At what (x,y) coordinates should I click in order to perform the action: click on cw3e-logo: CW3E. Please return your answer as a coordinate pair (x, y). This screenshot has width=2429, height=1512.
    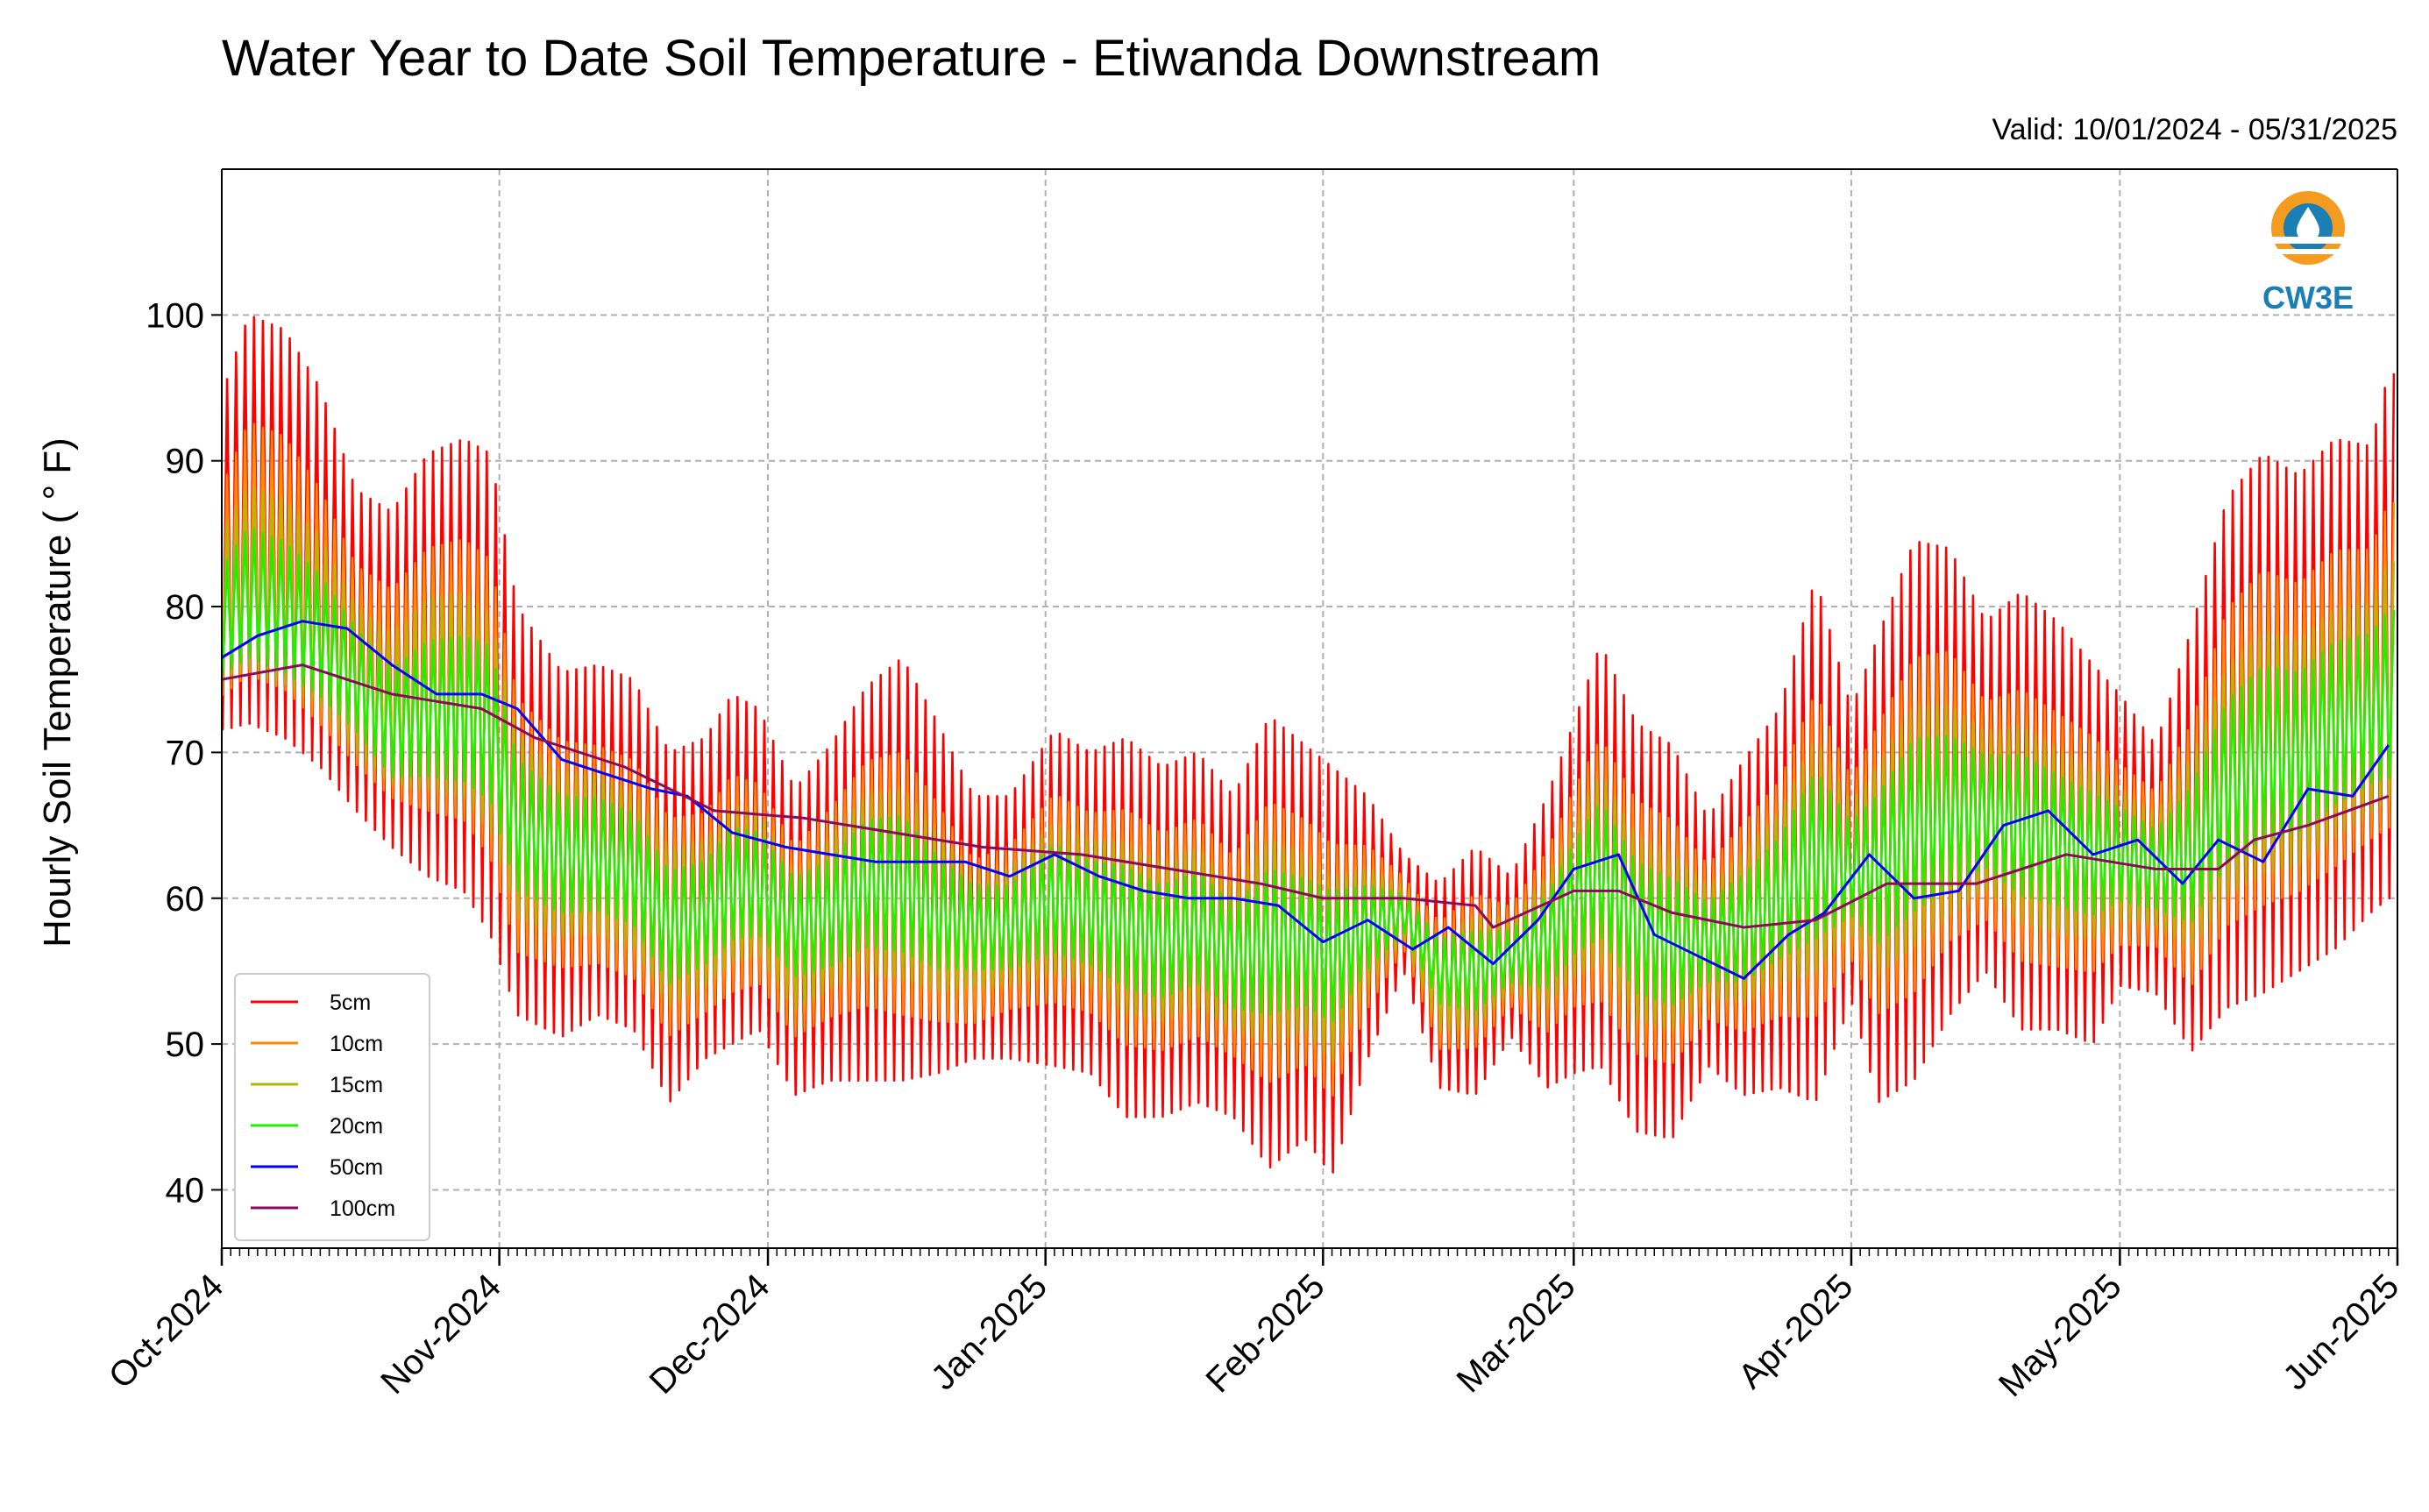
    Looking at the image, I should click on (2308, 253).